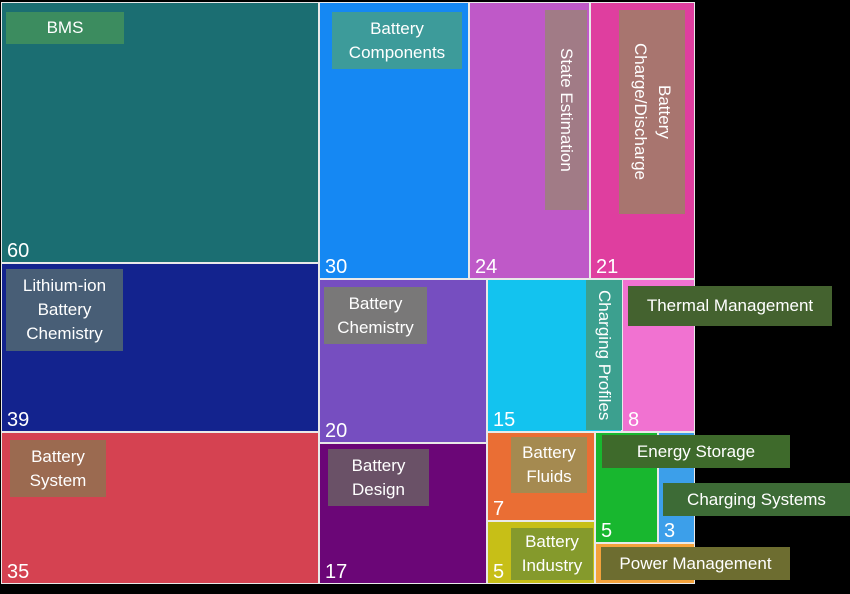 The width and height of the screenshot is (850, 594). What do you see at coordinates (552, 554) in the screenshot?
I see `tile-label-battery-industry: Battery Industry` at bounding box center [552, 554].